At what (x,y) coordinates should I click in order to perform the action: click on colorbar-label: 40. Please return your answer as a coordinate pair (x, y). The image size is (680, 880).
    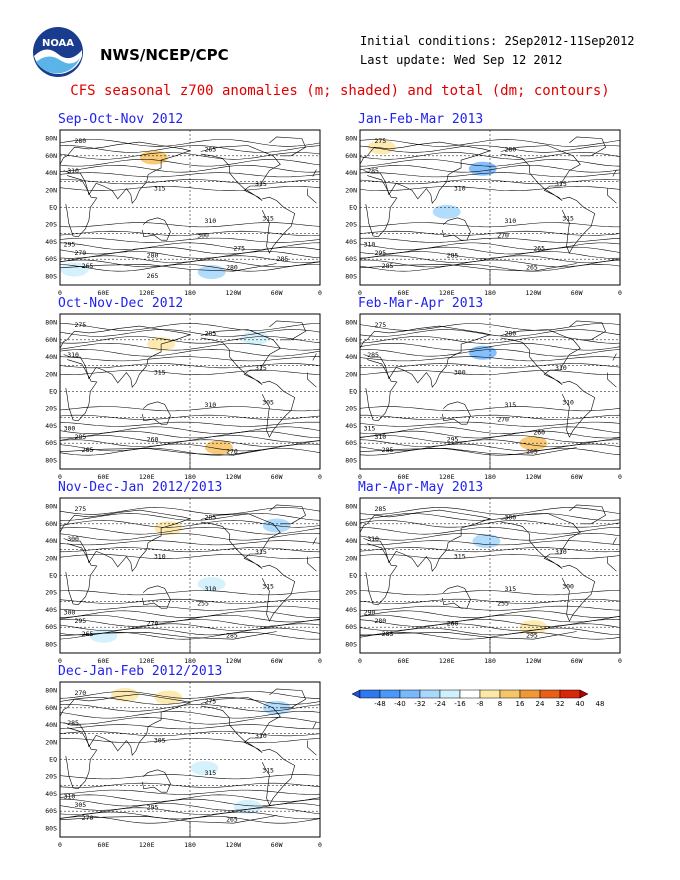
    Looking at the image, I should click on (580, 704).